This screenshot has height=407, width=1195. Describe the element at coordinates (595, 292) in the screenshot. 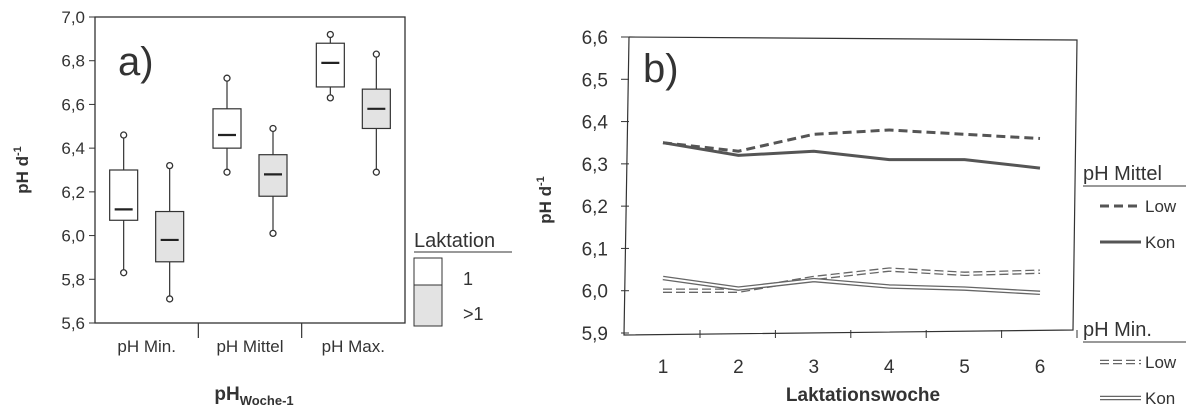

I see `y-tick-label-b: 6,0` at that location.